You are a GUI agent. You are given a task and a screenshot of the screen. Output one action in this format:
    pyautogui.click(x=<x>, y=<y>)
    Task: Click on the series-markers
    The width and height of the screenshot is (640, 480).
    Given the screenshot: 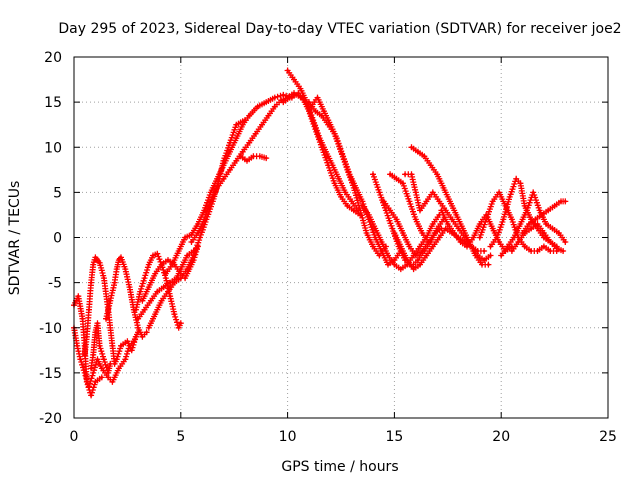 What is the action you would take?
    pyautogui.click(x=242, y=167)
    